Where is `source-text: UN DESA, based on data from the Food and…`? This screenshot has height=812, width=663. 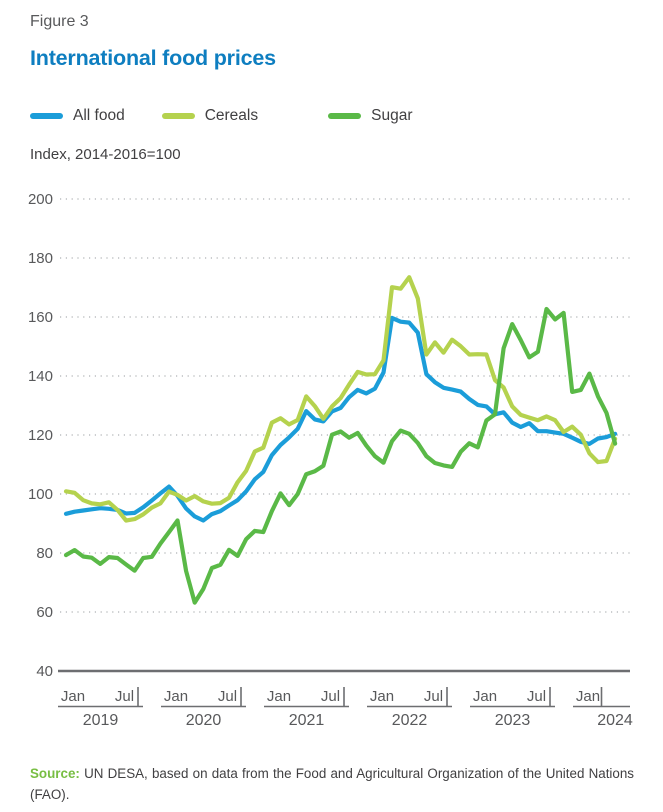
source-text: UN DESA, based on data from the Food and… is located at coordinates (332, 784).